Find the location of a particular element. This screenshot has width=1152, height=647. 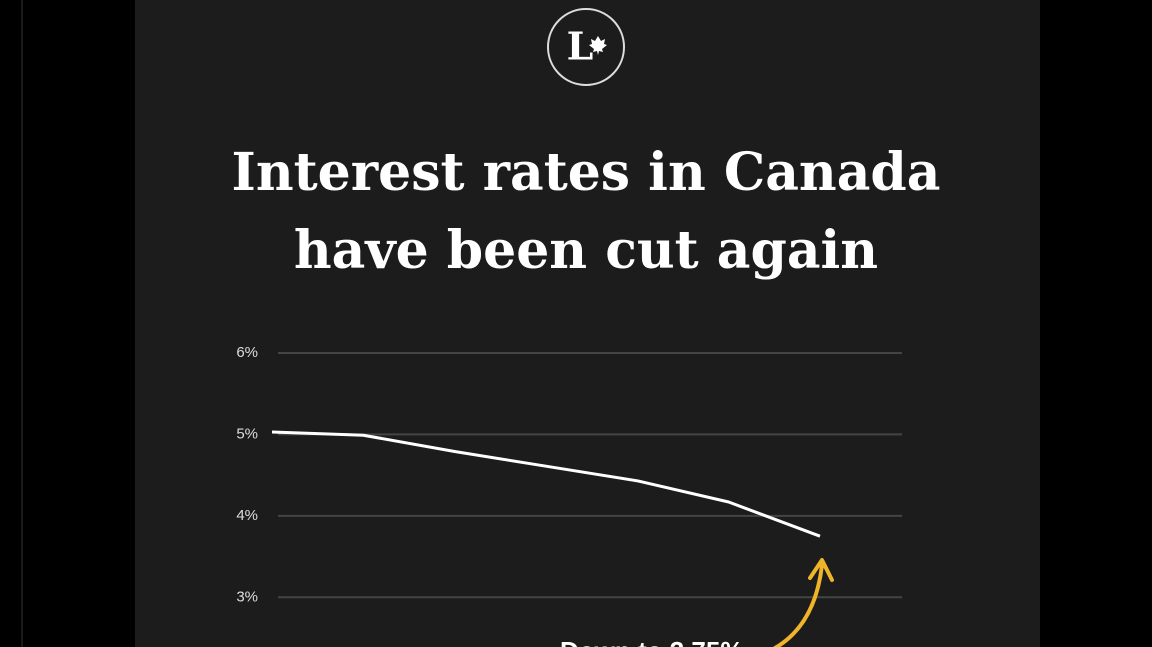

y-tick-label: 3% is located at coordinates (247, 596).